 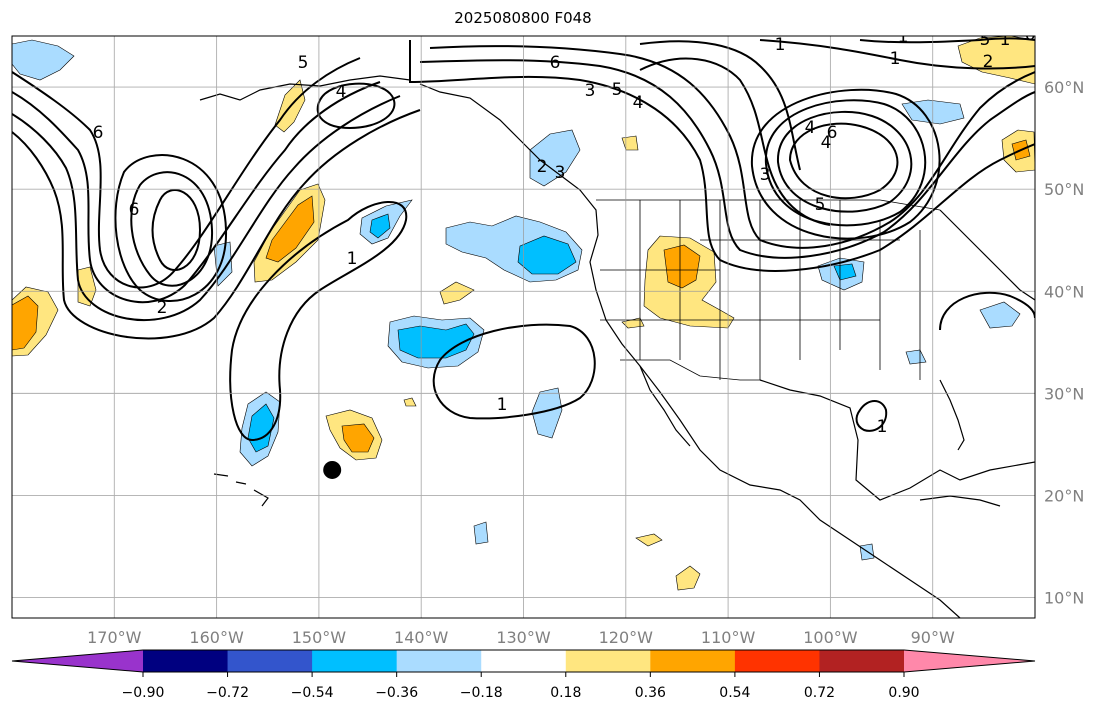 I want to click on colorbar-tick-label: −0.18, so click(x=481, y=693).